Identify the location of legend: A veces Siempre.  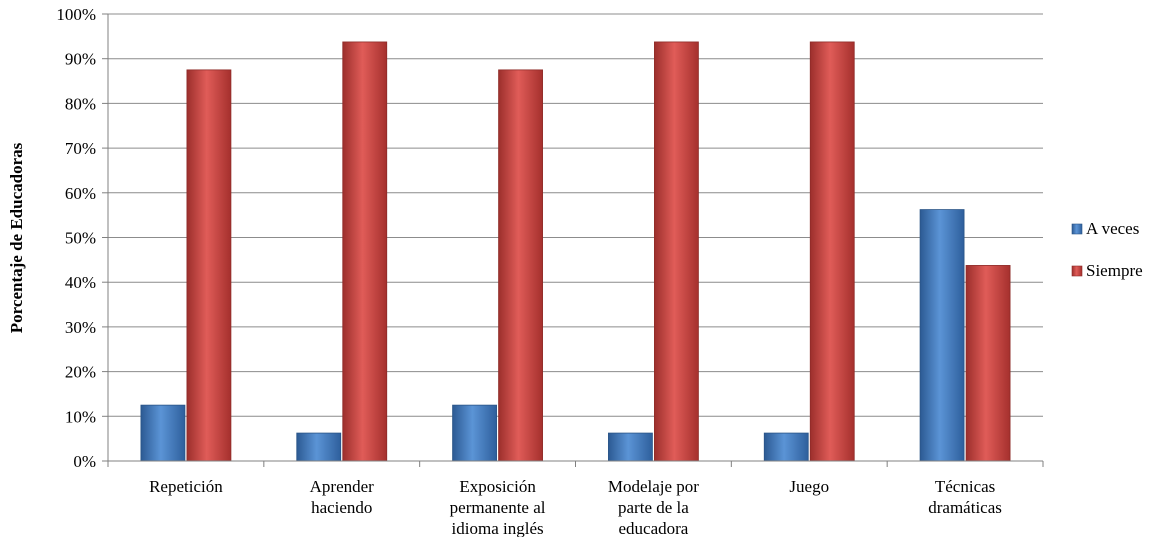
(1107, 249).